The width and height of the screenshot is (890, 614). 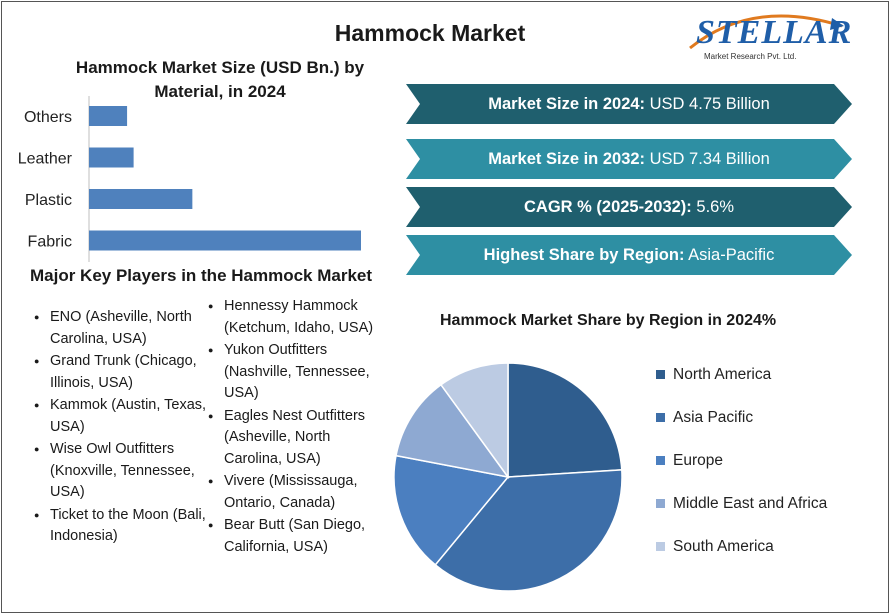 I want to click on bar-plastic, so click(x=141, y=199).